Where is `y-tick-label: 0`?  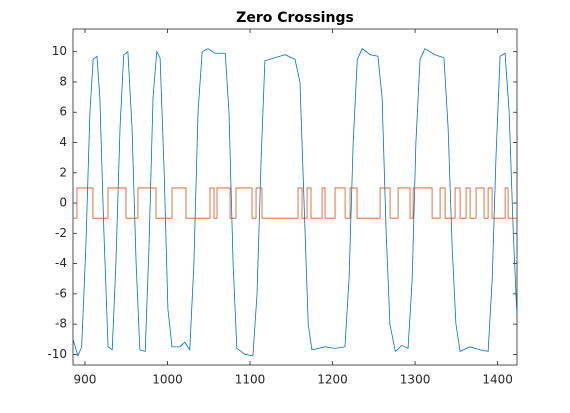 y-tick-label: 0 is located at coordinates (63, 203).